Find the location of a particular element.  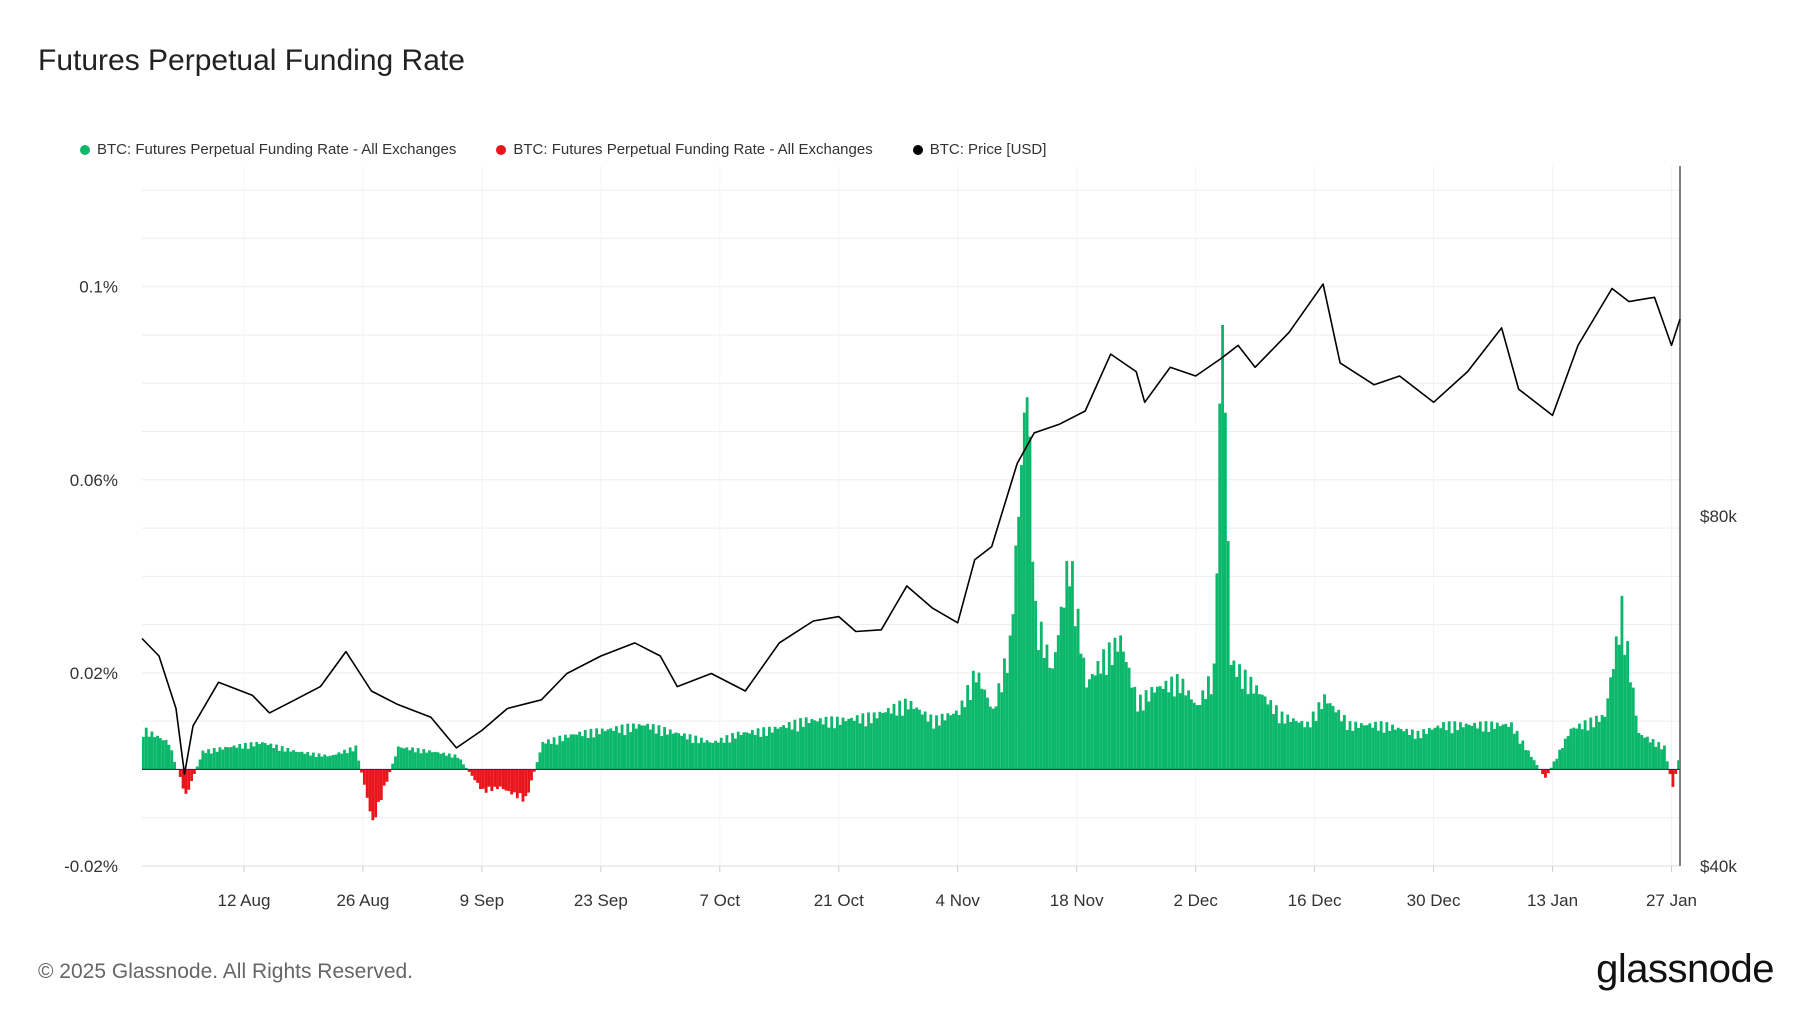

glassnode-logo: glassnode is located at coordinates (1685, 969).